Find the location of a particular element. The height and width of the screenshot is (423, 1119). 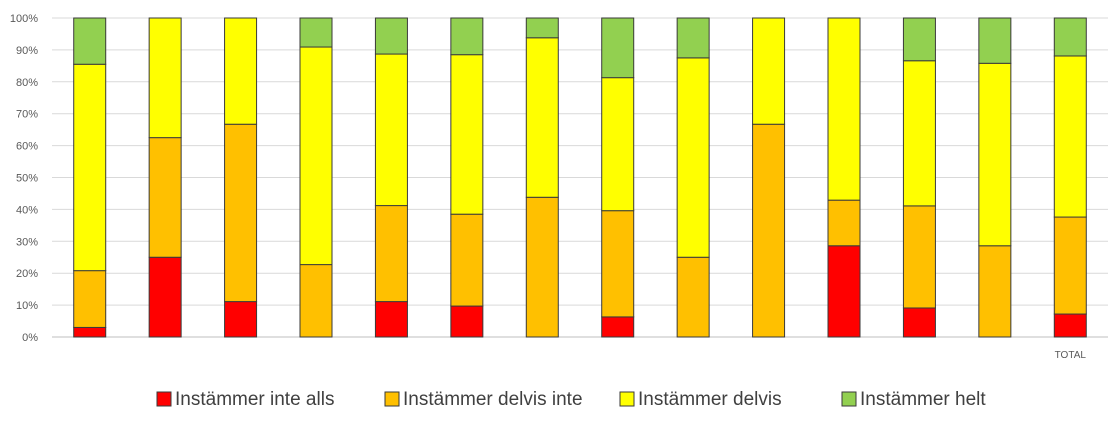

legend-item: Instämmer helt is located at coordinates (913, 399).